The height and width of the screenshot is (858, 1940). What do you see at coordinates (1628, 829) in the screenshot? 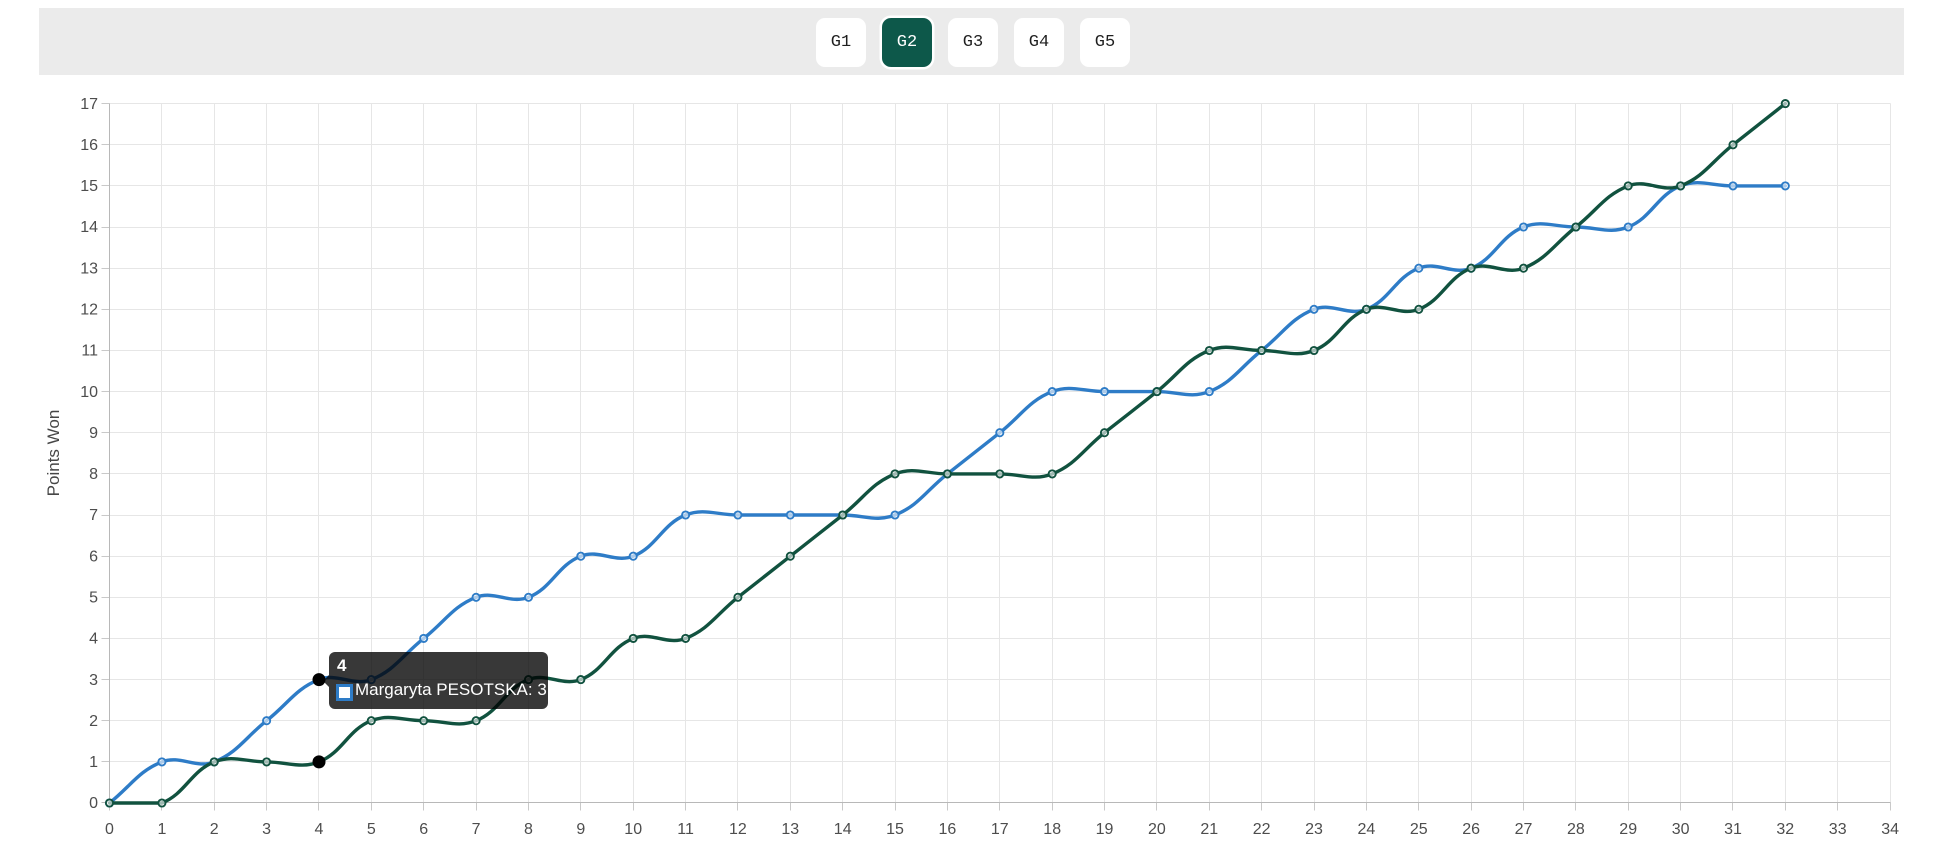
I see `svg-text: 29` at bounding box center [1628, 829].